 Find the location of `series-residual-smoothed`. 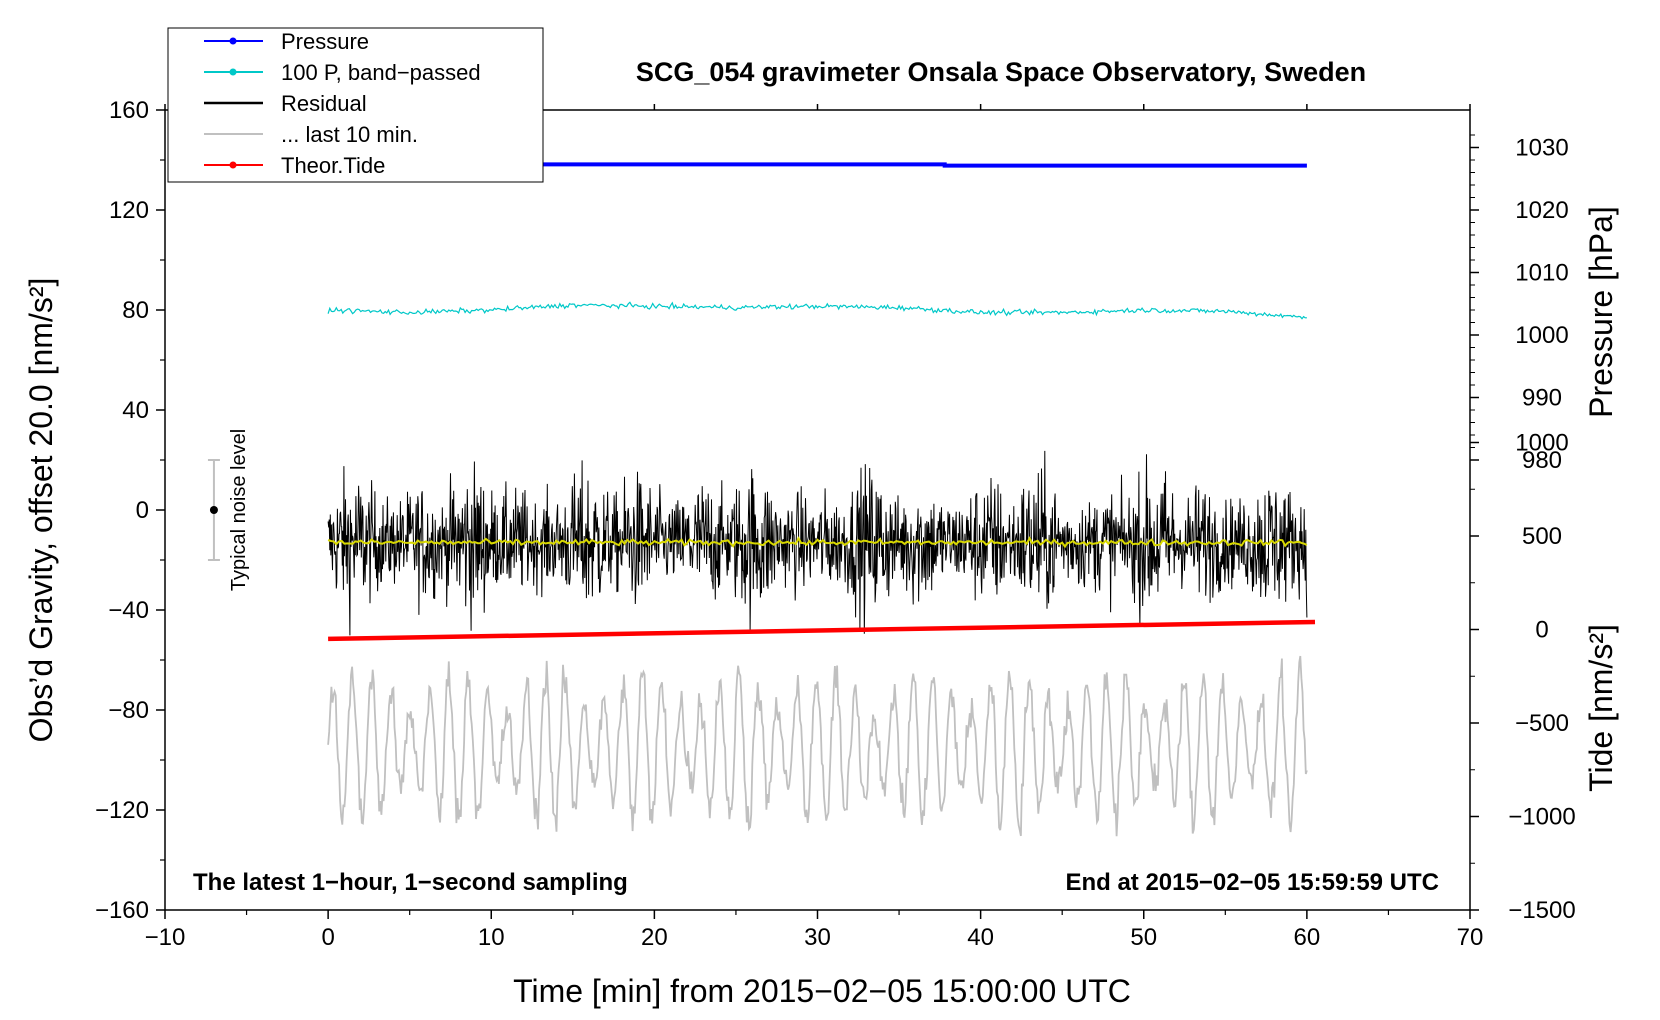

series-residual-smoothed is located at coordinates (817, 542).